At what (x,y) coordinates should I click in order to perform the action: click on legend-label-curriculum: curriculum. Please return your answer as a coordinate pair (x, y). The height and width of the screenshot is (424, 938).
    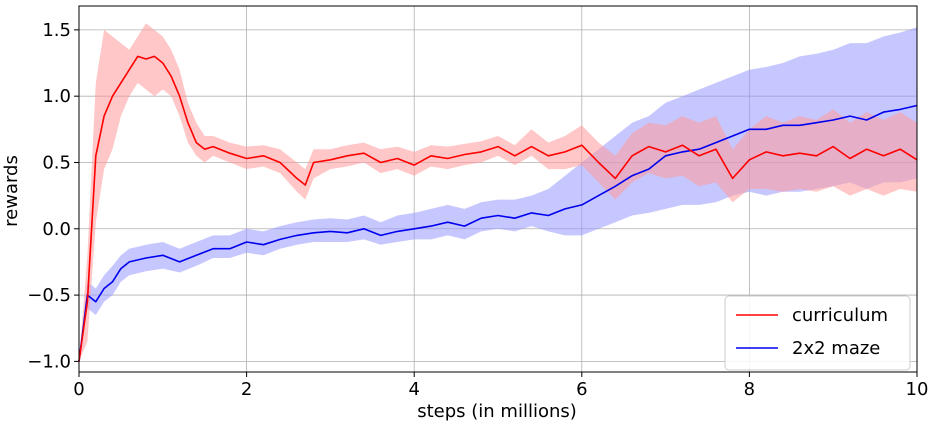
    Looking at the image, I should click on (840, 315).